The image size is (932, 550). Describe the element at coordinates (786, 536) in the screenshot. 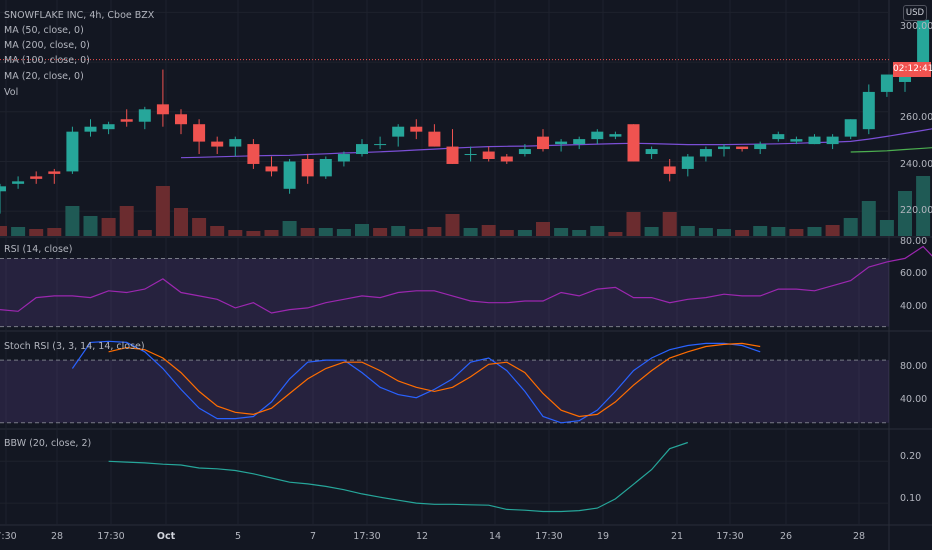

I see `time-tick-label: 26` at that location.